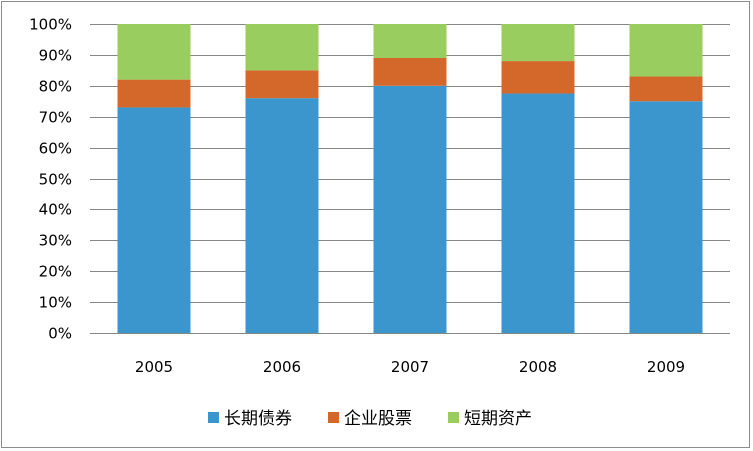  What do you see at coordinates (55, 87) in the screenshot?
I see `y-tick-label: 80%` at bounding box center [55, 87].